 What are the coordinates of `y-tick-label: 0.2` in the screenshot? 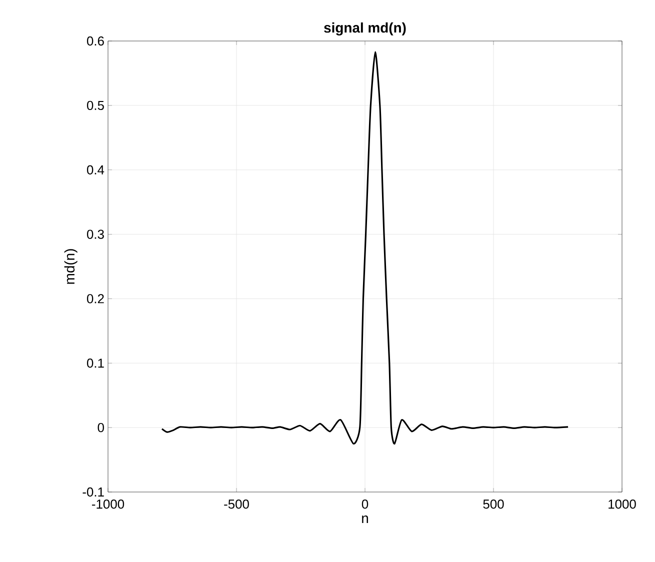 It's located at (95, 299).